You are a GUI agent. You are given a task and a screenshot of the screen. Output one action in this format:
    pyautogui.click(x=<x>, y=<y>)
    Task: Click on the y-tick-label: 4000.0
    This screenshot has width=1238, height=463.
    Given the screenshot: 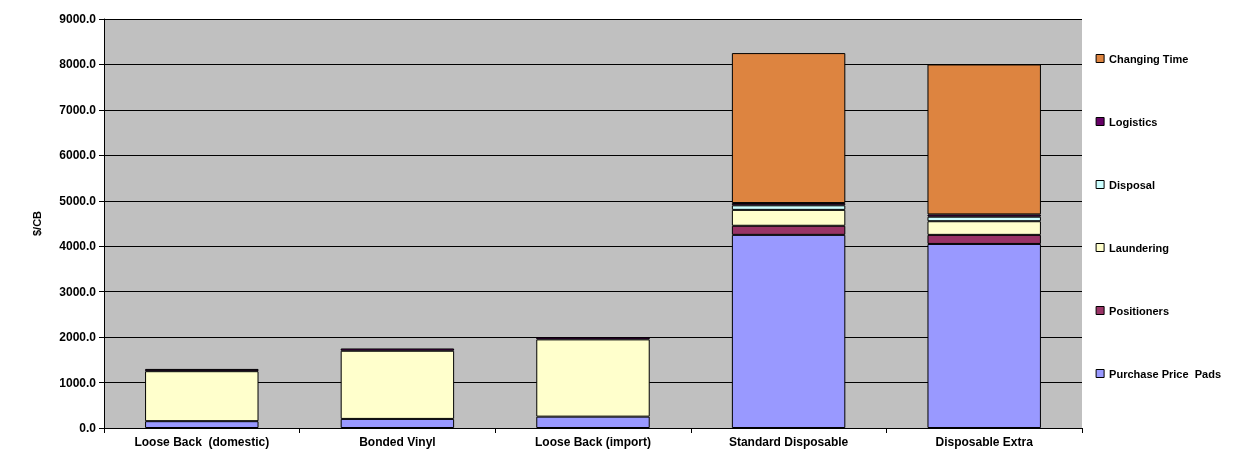 What is the action you would take?
    pyautogui.click(x=78, y=246)
    